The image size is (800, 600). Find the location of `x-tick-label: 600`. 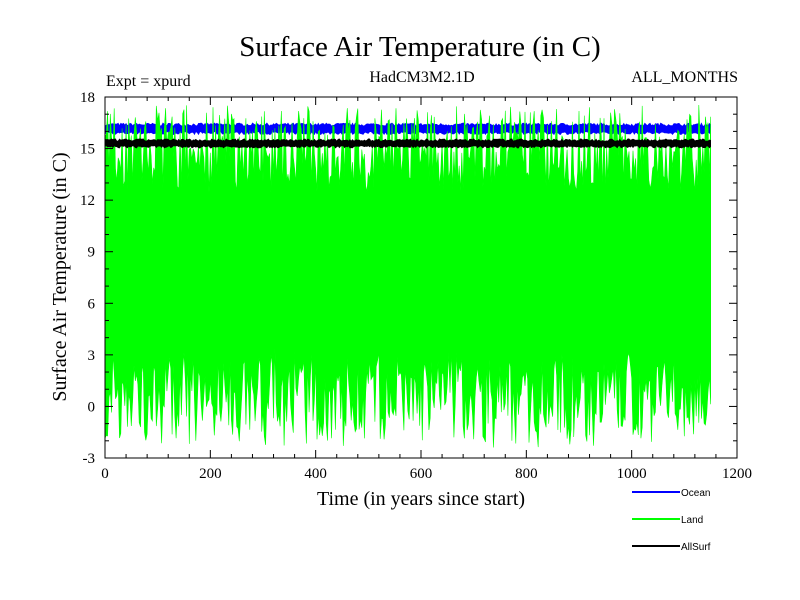

x-tick-label: 600 is located at coordinates (421, 474).